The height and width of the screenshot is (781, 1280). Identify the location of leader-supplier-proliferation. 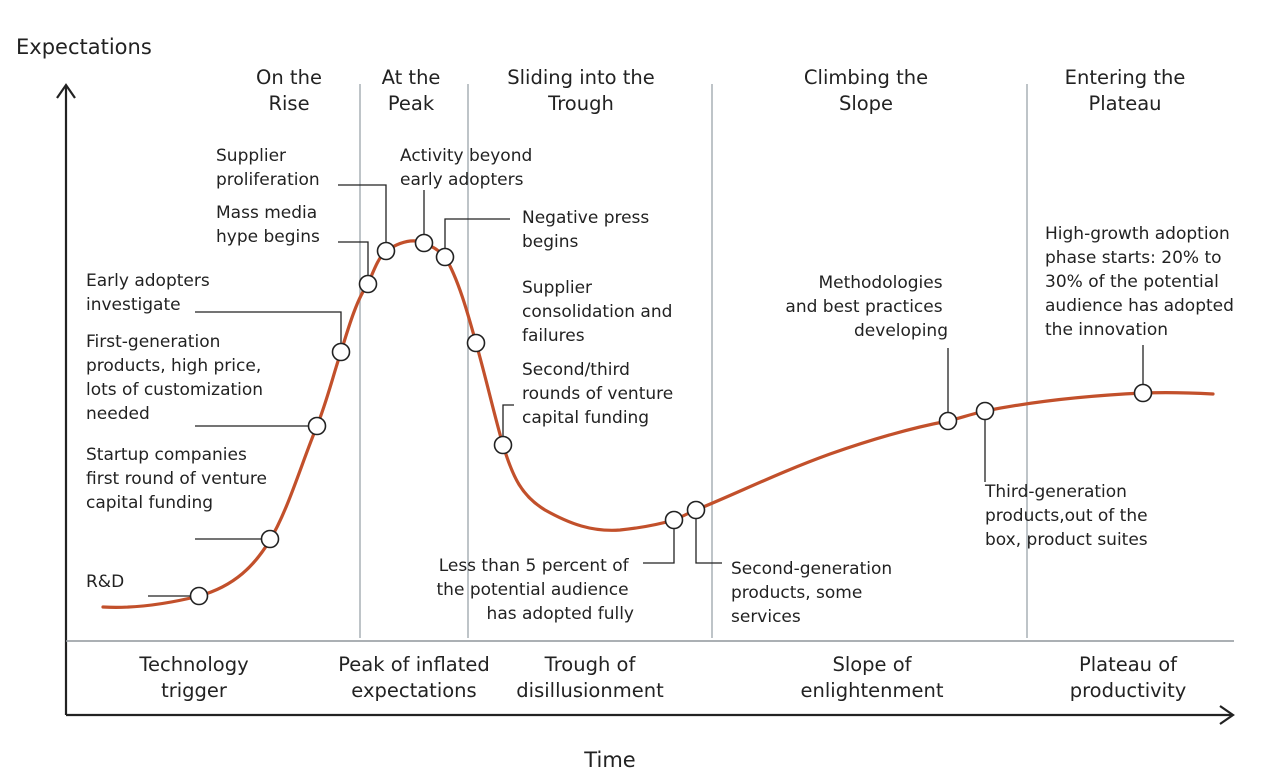
(362, 217).